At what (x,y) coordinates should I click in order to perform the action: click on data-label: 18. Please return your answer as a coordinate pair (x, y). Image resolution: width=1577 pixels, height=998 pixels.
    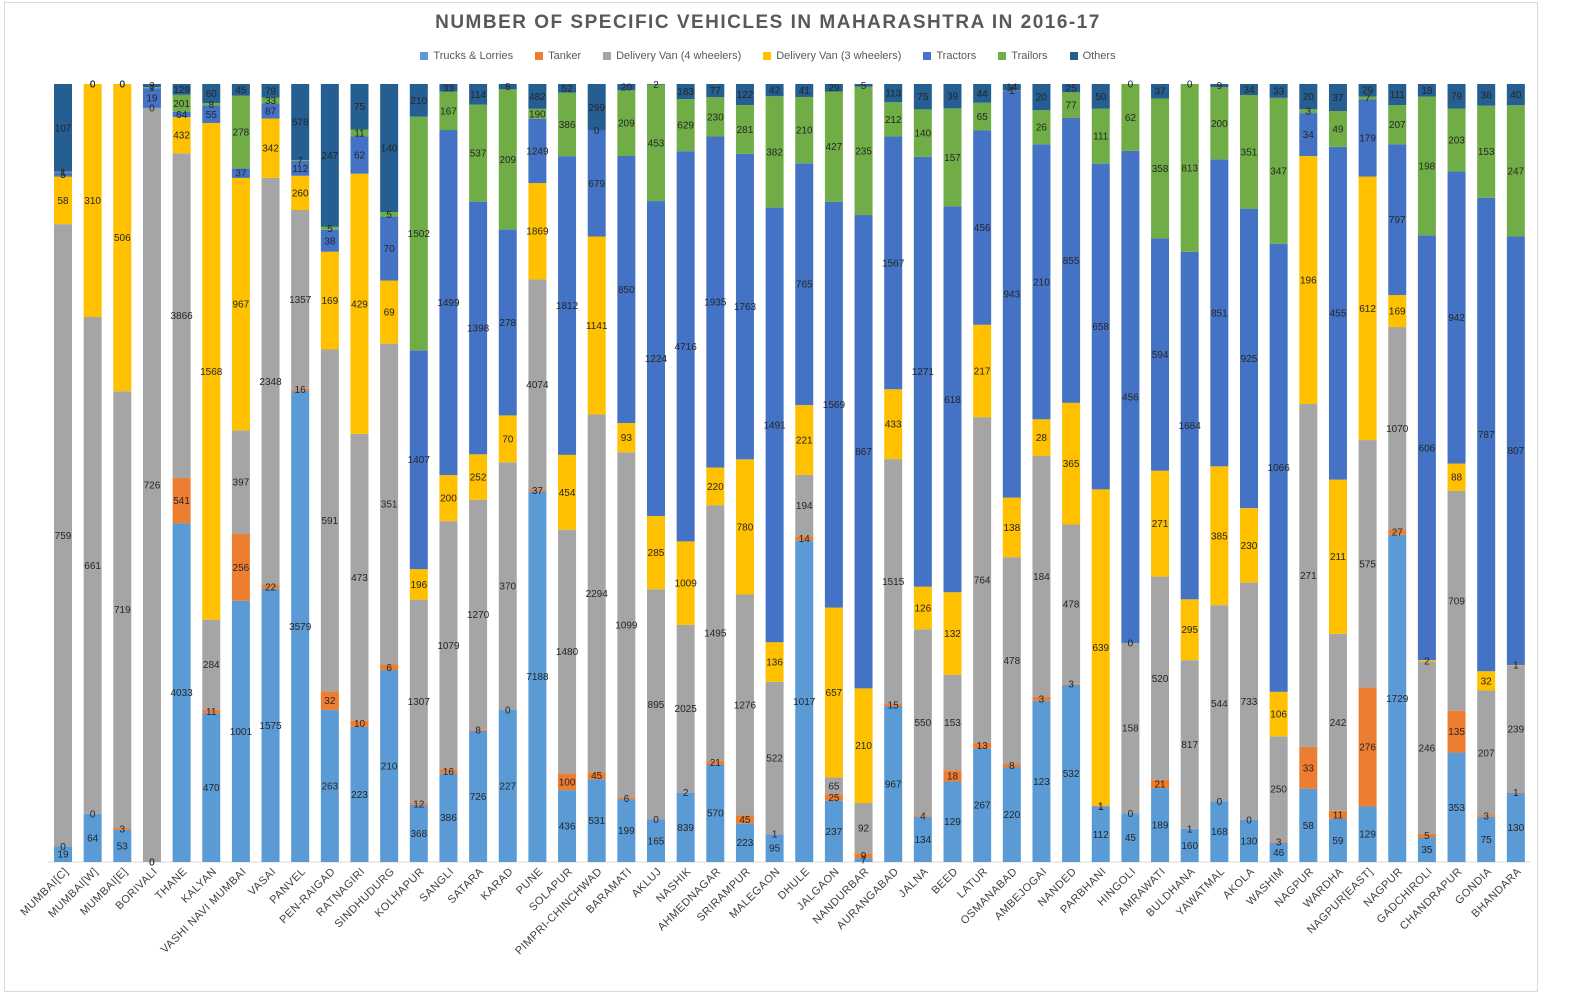
    Looking at the image, I should click on (1427, 91).